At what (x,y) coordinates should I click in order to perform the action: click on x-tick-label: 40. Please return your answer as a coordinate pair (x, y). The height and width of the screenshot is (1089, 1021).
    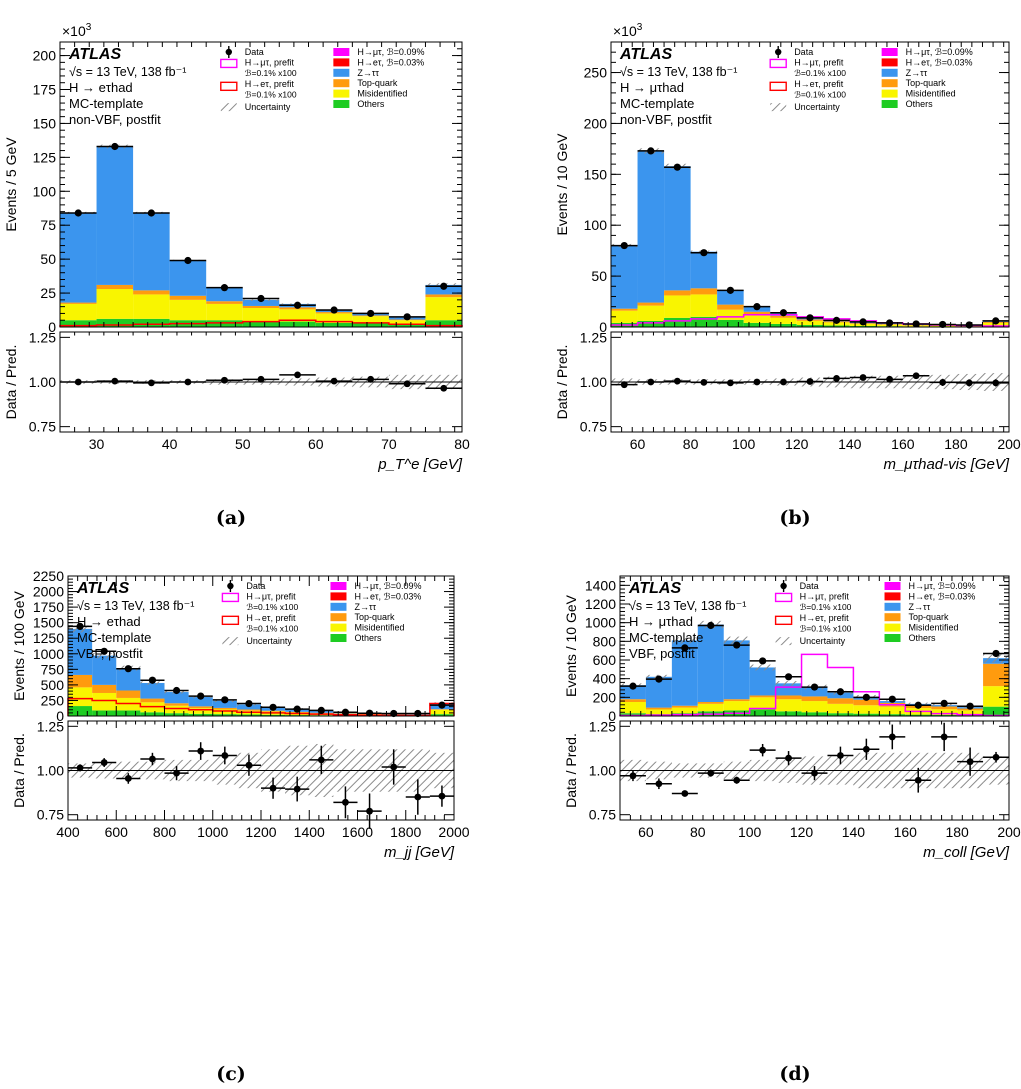
    Looking at the image, I should click on (170, 444).